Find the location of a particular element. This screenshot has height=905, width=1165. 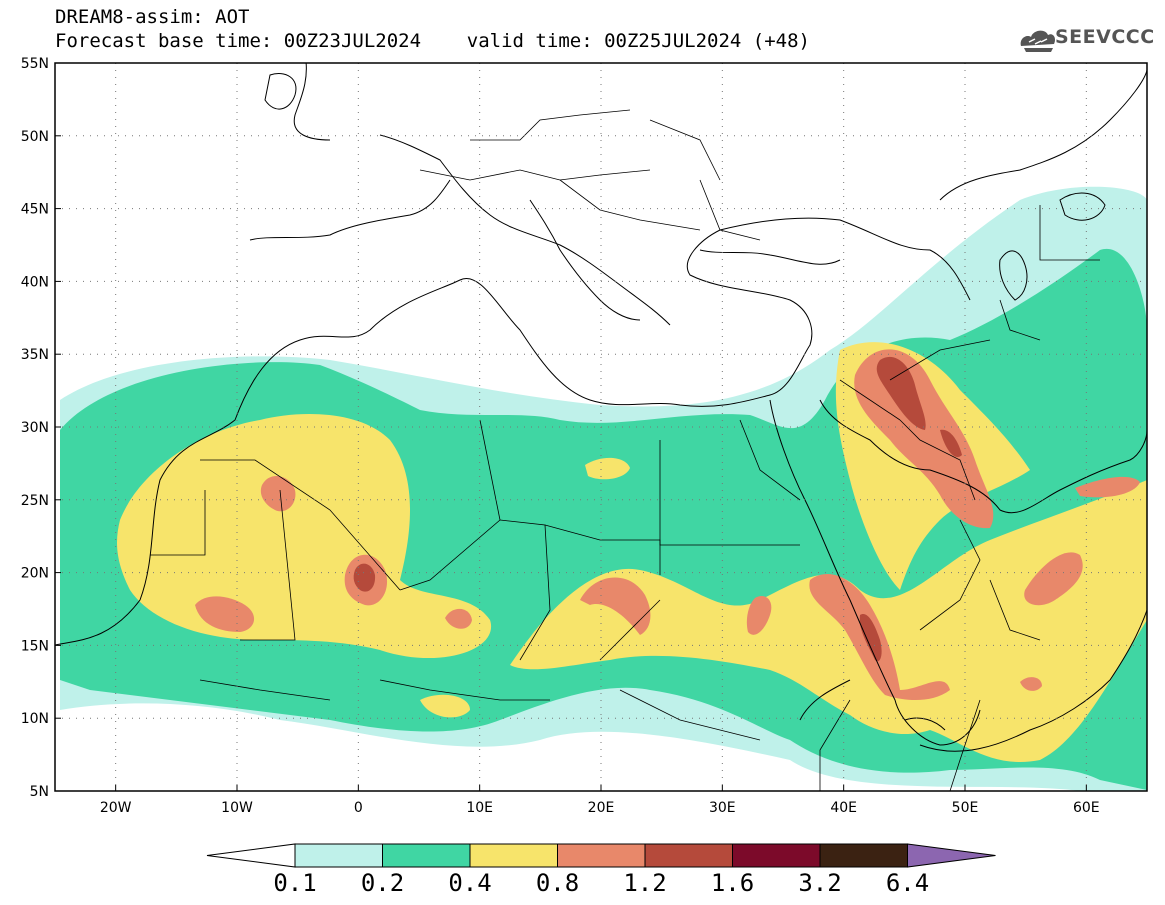

aot-contour-0.8g is located at coordinates (225, 614).